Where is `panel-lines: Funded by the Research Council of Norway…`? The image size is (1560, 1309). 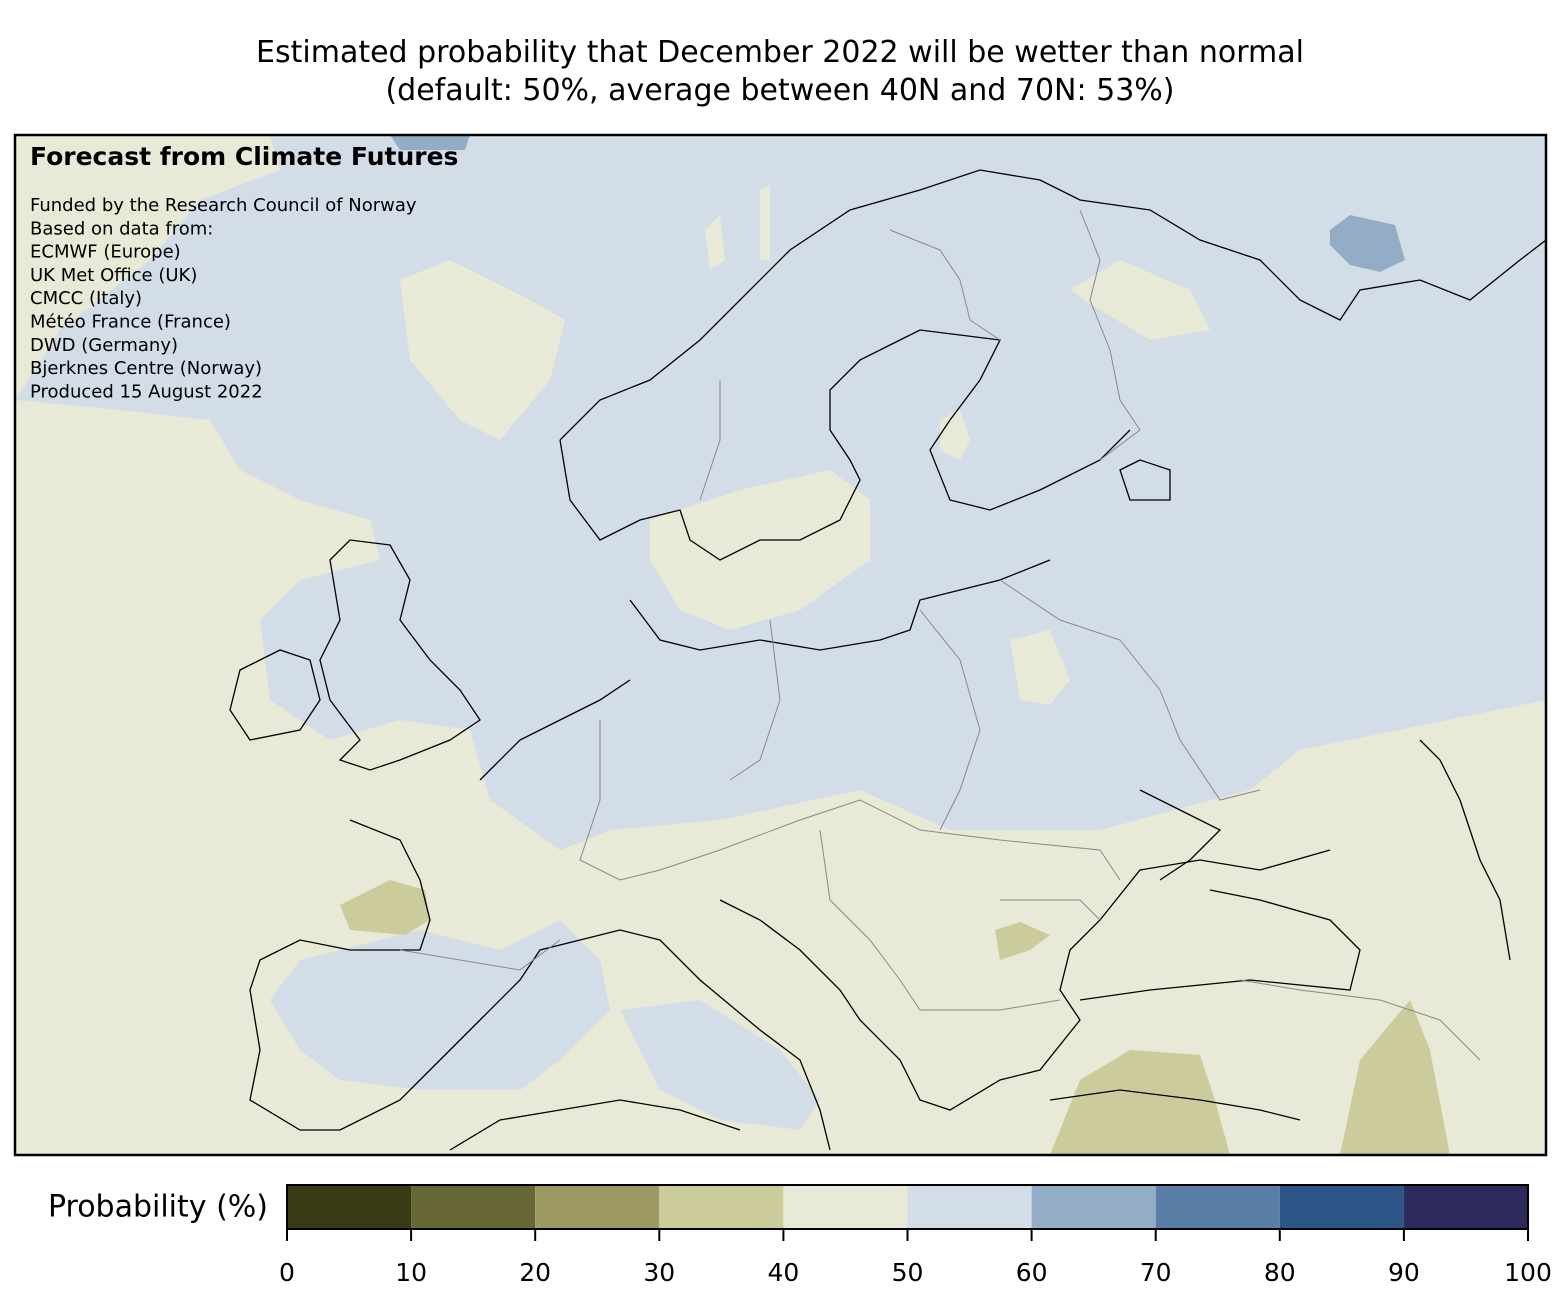
panel-lines: Funded by the Research Council of Norway… is located at coordinates (223, 298).